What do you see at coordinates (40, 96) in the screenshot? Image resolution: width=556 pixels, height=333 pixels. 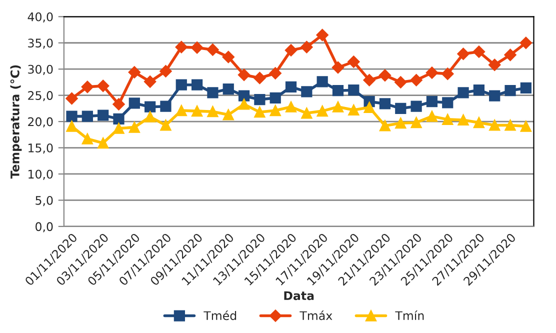 I see `y-tick-label: 25,0` at bounding box center [40, 96].